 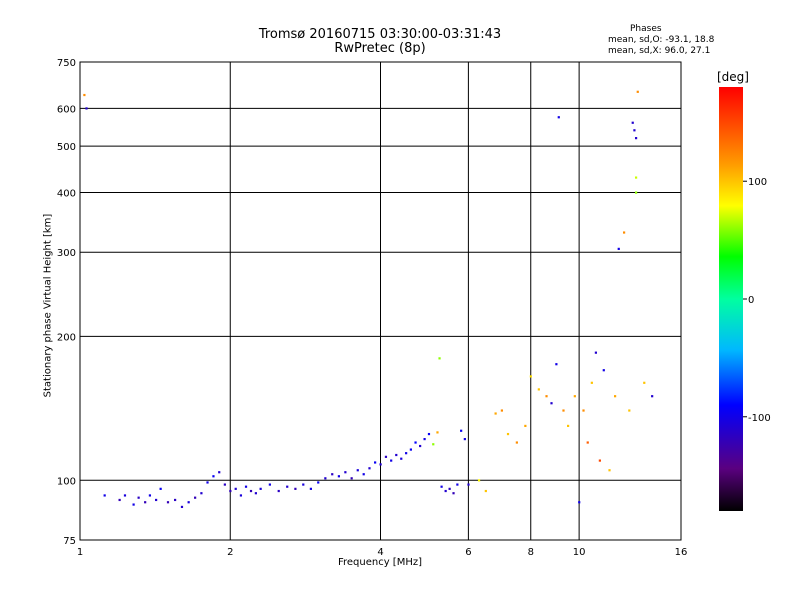 What do you see at coordinates (731, 299) in the screenshot?
I see `colorbar` at bounding box center [731, 299].